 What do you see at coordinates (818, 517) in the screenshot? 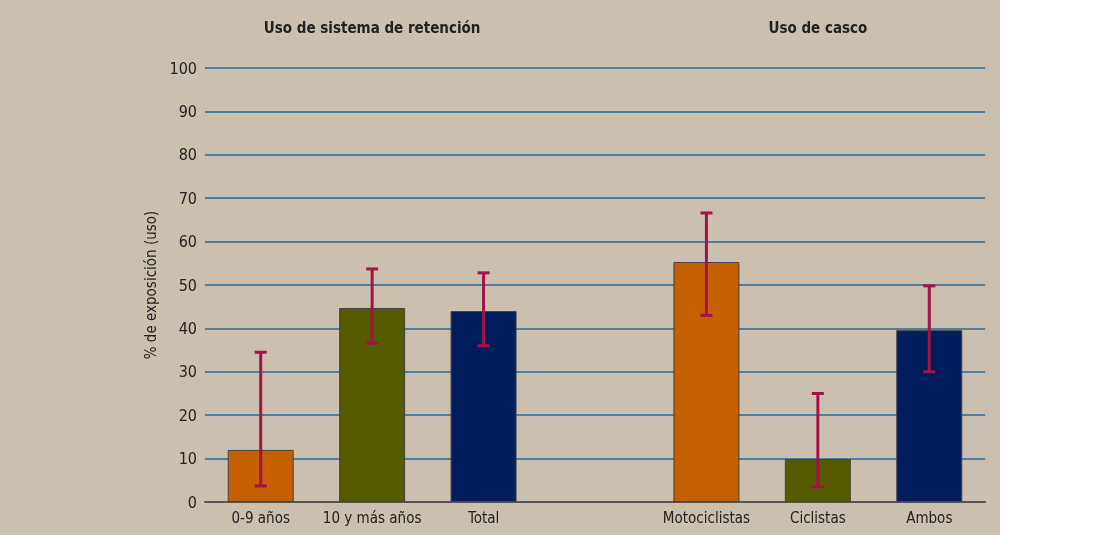
I see `x-tick-label: Ciclistas` at bounding box center [818, 517].